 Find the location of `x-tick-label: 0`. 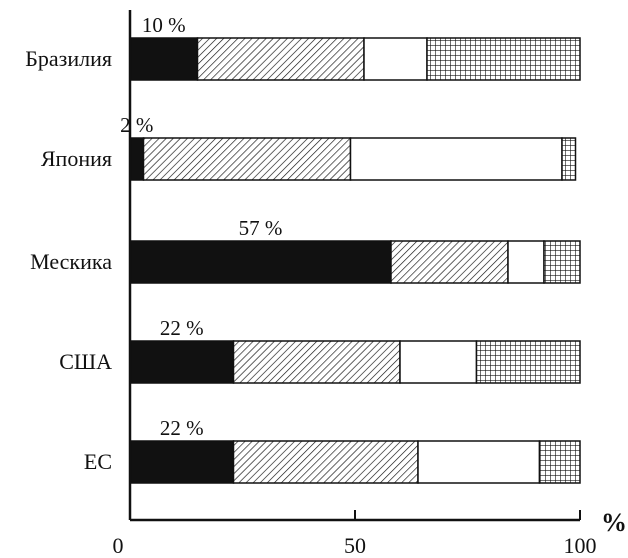

x-tick-label: 0 is located at coordinates (118, 545).